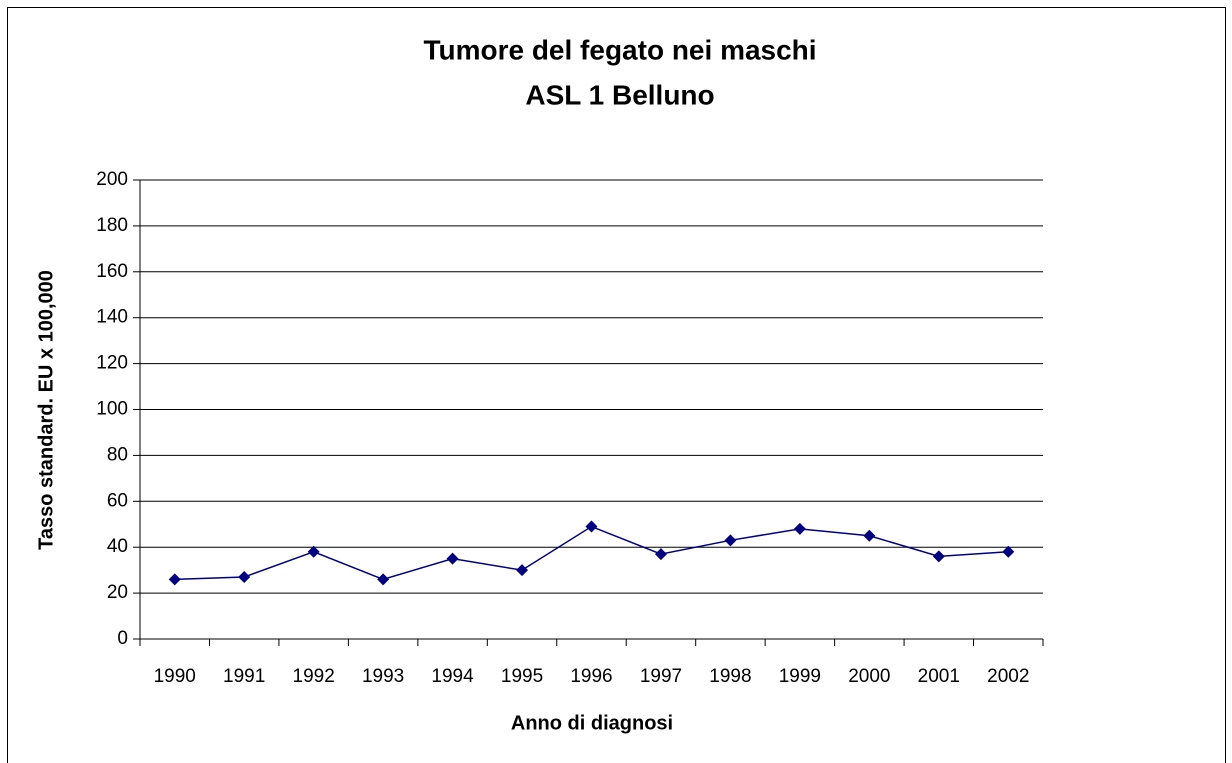 The height and width of the screenshot is (763, 1232). What do you see at coordinates (117, 592) in the screenshot?
I see `y-tick-label: 20` at bounding box center [117, 592].